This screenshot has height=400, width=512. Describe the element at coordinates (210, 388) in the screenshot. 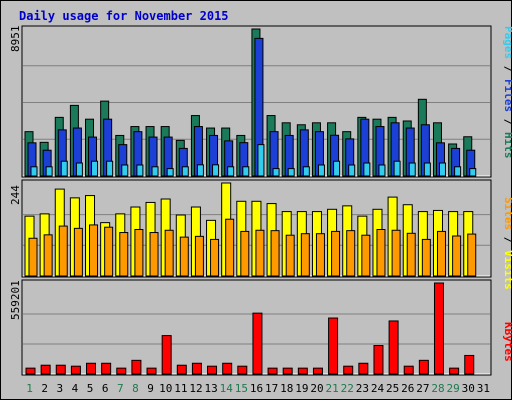

I see `day-label: 13` at that location.